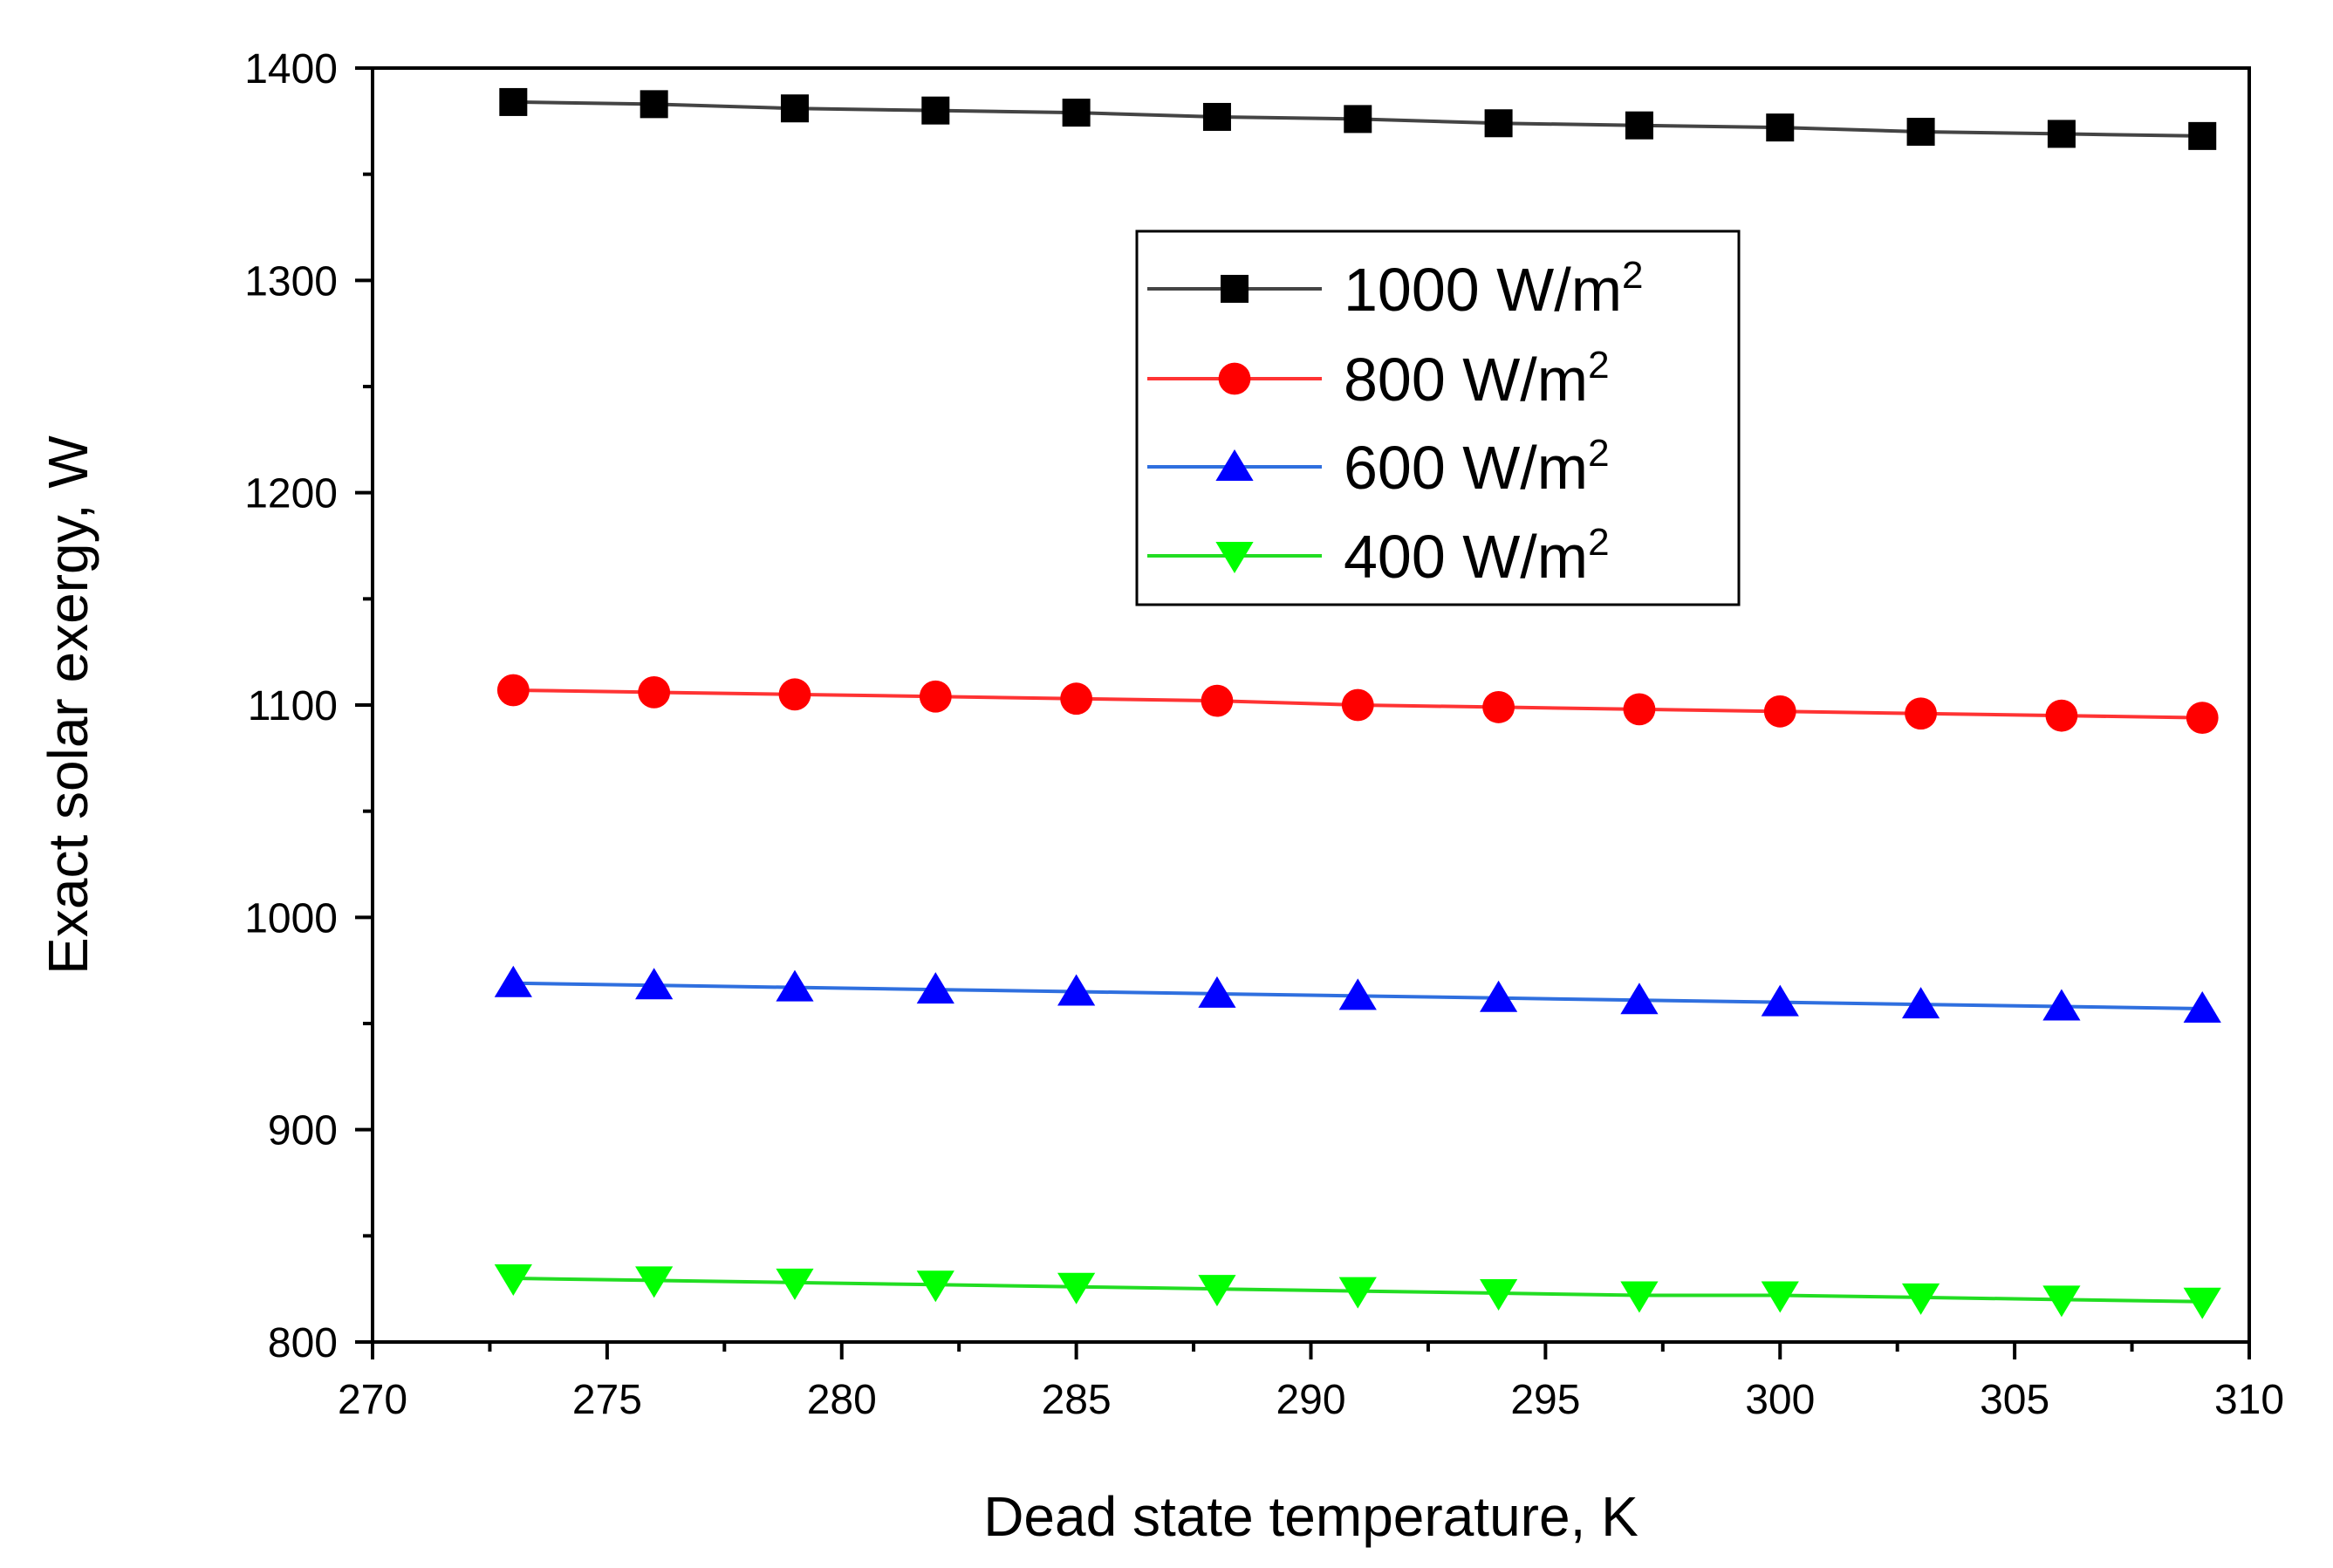 This screenshot has height=1568, width=2333. What do you see at coordinates (2249, 1400) in the screenshot?
I see `x-tick-label: 310` at bounding box center [2249, 1400].